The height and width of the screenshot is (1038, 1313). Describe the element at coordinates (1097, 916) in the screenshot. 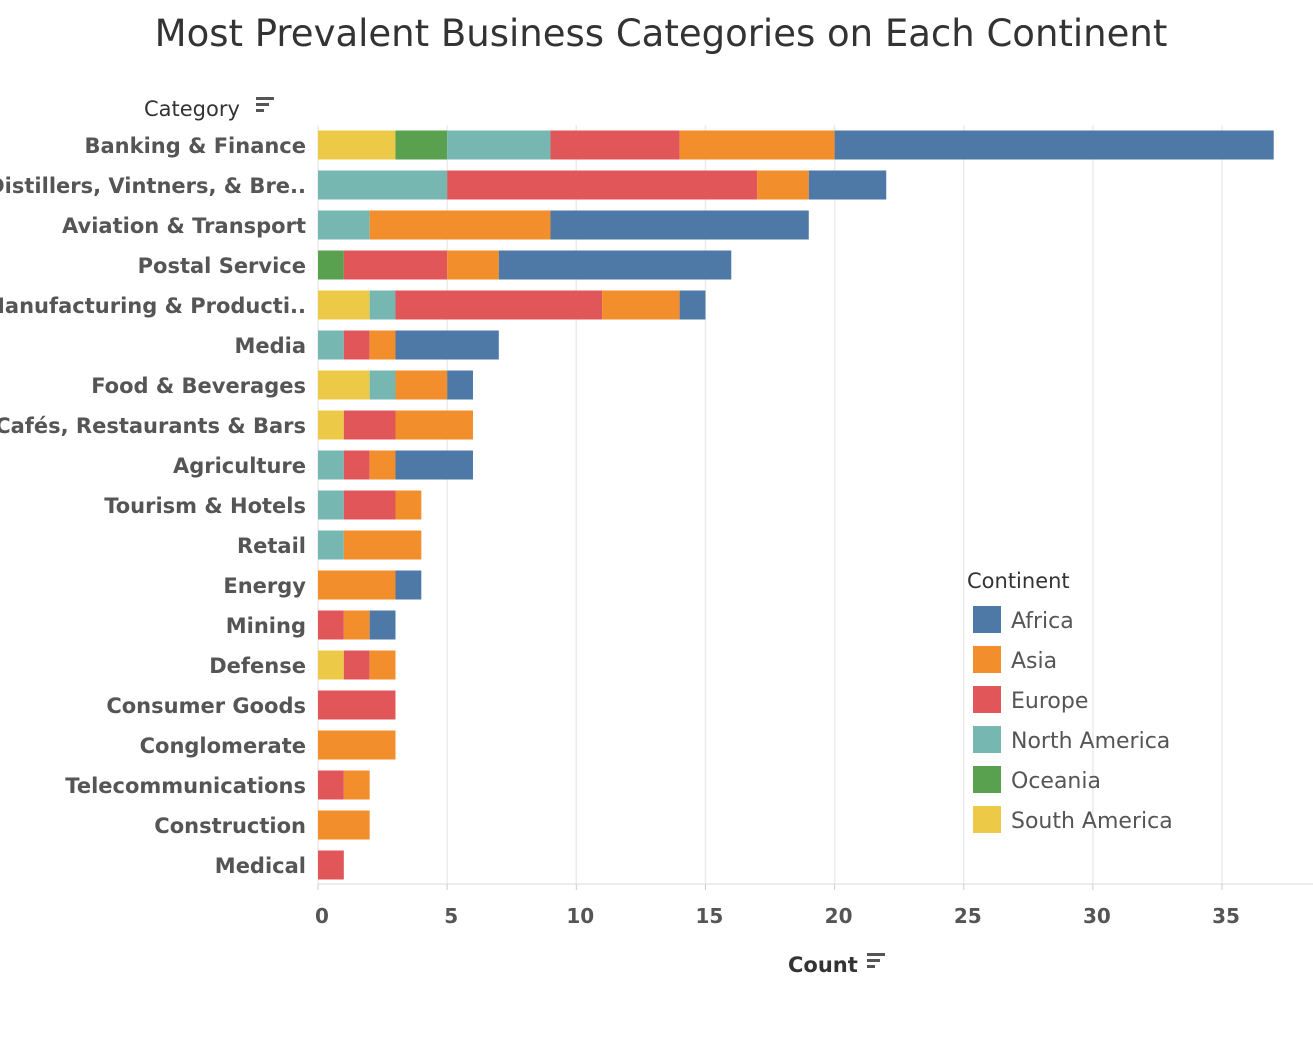

I see `x-tick-label: 30` at that location.